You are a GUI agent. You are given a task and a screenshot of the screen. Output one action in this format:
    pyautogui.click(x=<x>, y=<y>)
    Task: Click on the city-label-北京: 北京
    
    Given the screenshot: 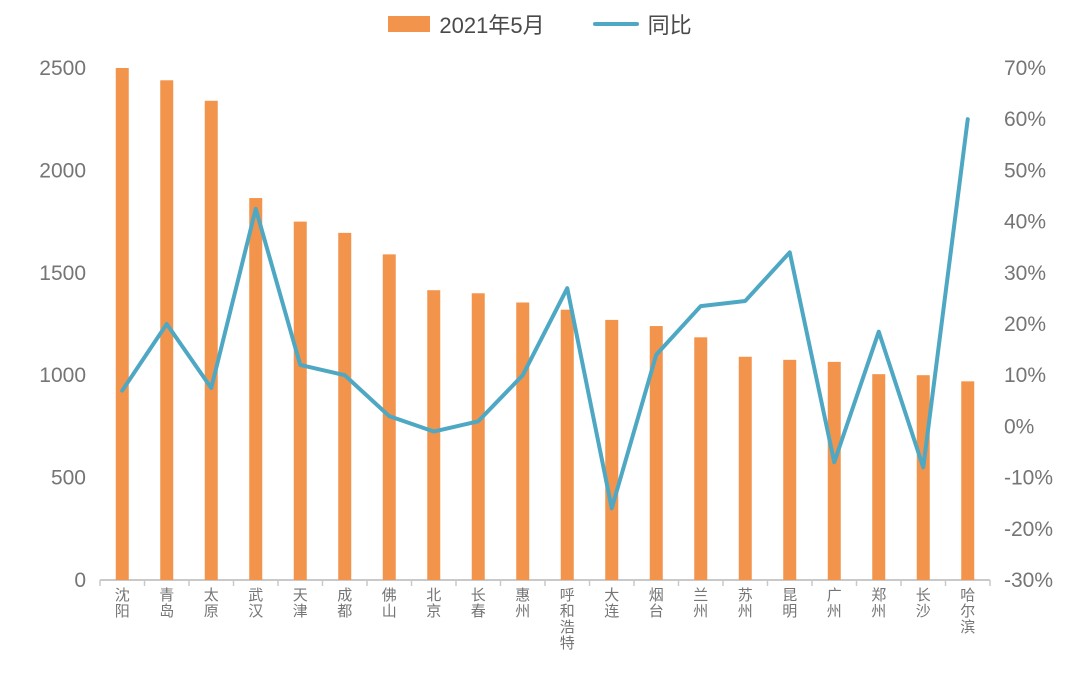 What is the action you would take?
    pyautogui.click(x=433, y=603)
    